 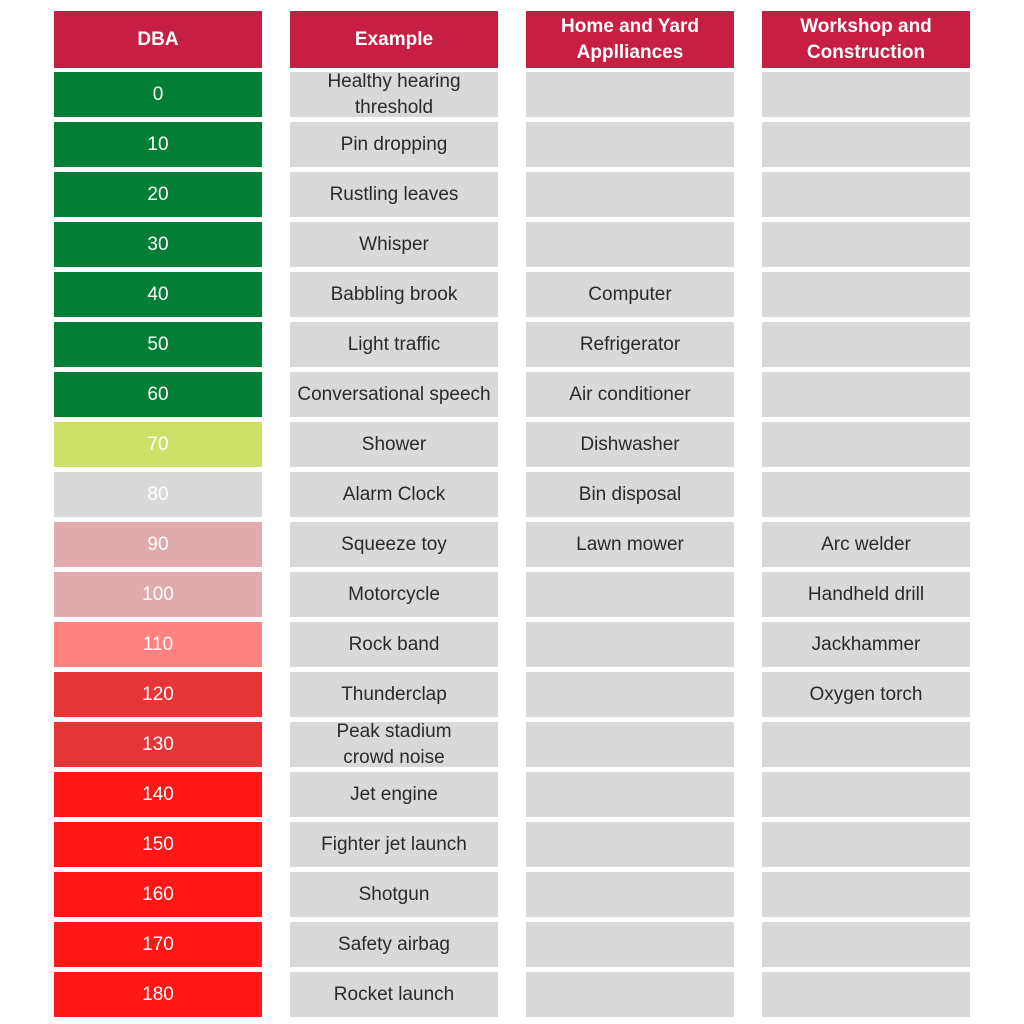 I want to click on dba-cell: 170, so click(x=158, y=944).